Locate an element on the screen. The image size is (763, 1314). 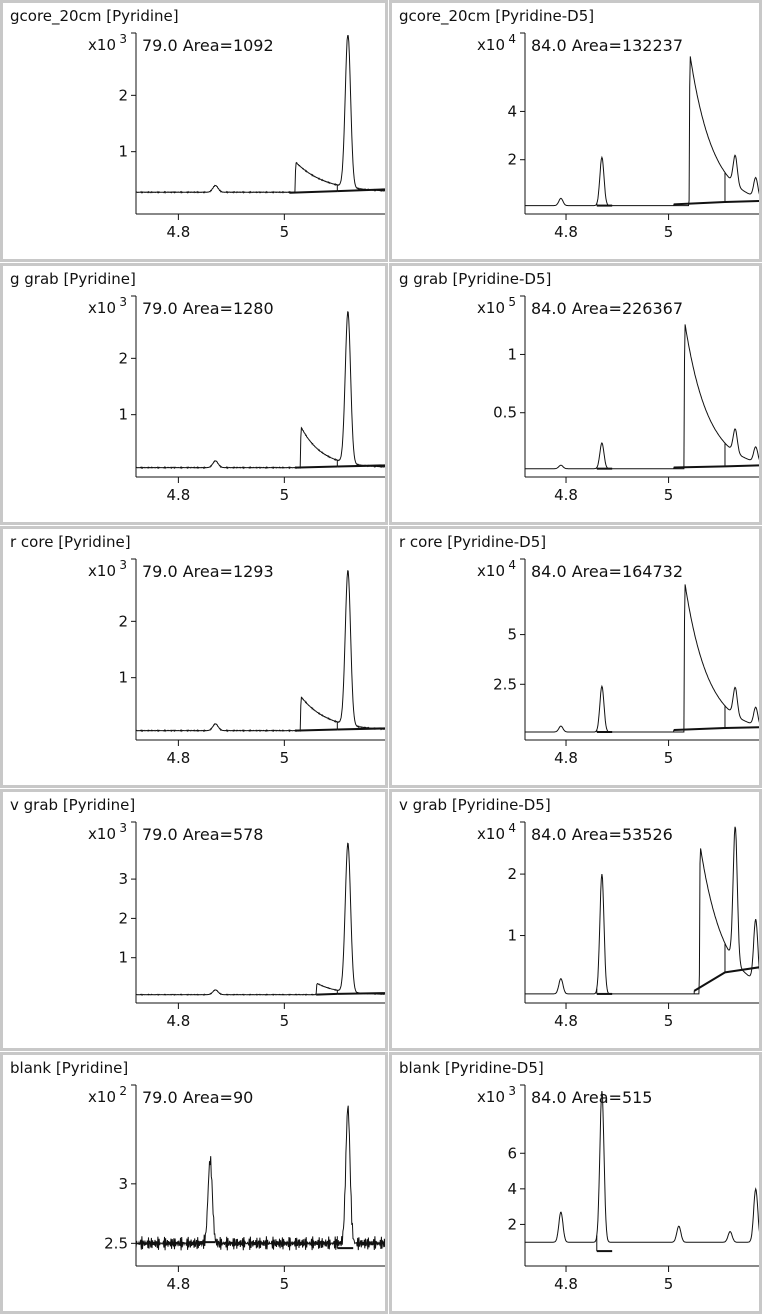
y-scale-exponent: 5 is located at coordinates (512, 302).